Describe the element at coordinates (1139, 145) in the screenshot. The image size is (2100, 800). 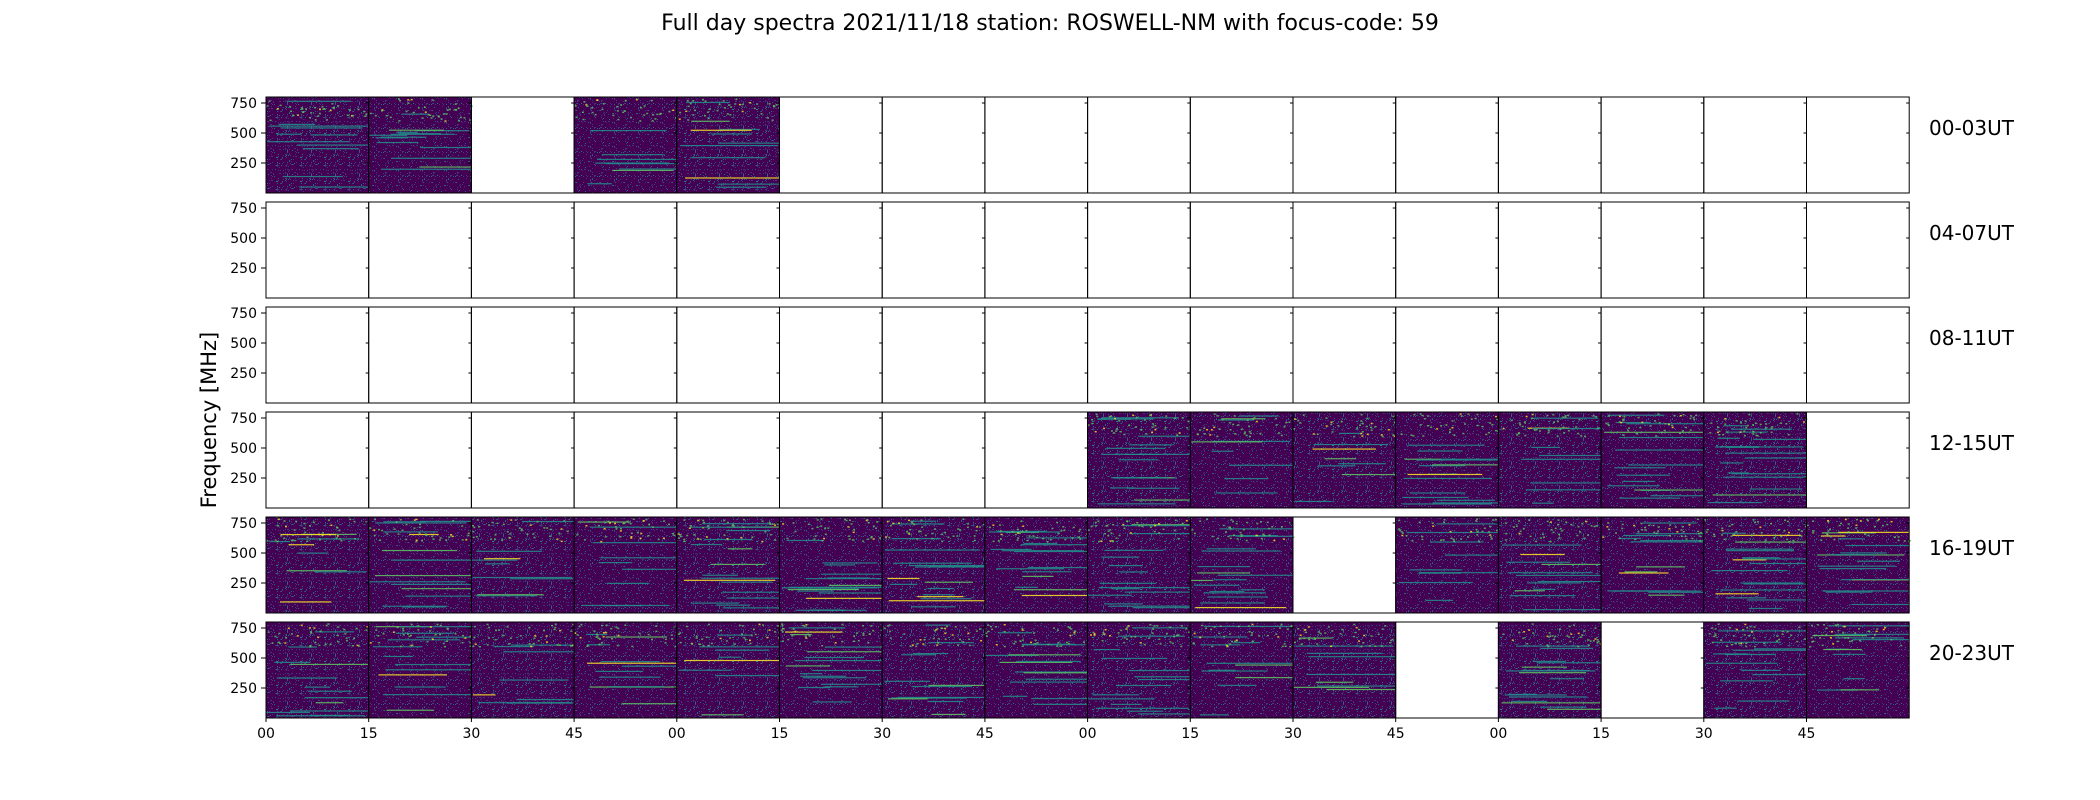
I see `panel-frame` at that location.